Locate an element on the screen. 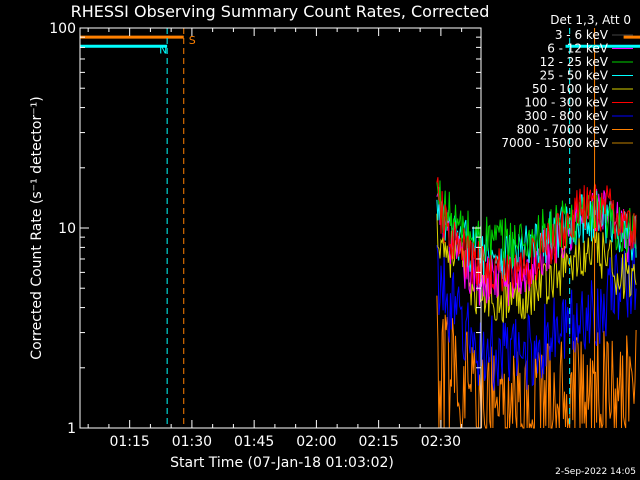 This screenshot has width=640, height=480. x-tick-label: 02:30 is located at coordinates (441, 442).